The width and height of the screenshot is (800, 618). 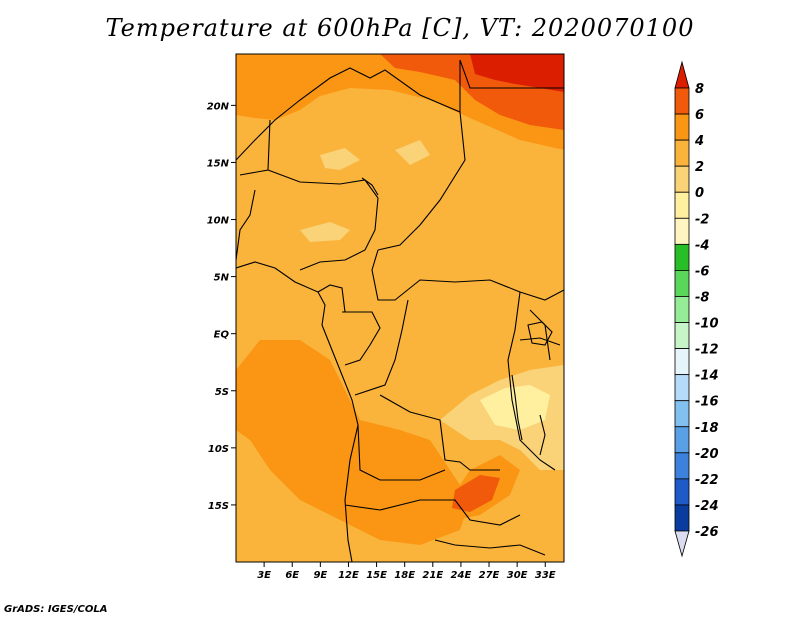 What do you see at coordinates (221, 306) in the screenshot?
I see `latitude-axis: 20N 15N 10N 5N EQ 5S 10S 15S` at bounding box center [221, 306].